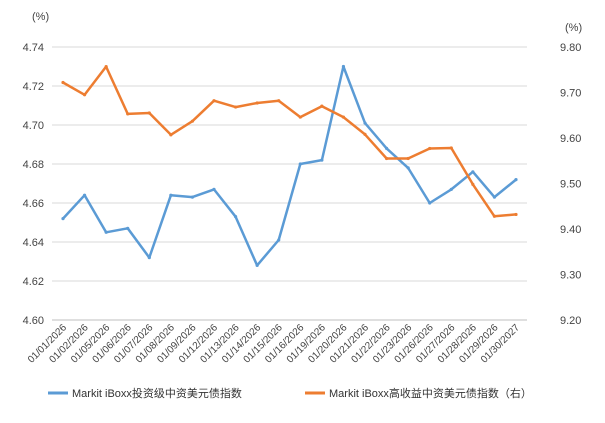 This screenshot has width=605, height=423. I want to click on left-tick-label: 4.68, so click(33, 165).